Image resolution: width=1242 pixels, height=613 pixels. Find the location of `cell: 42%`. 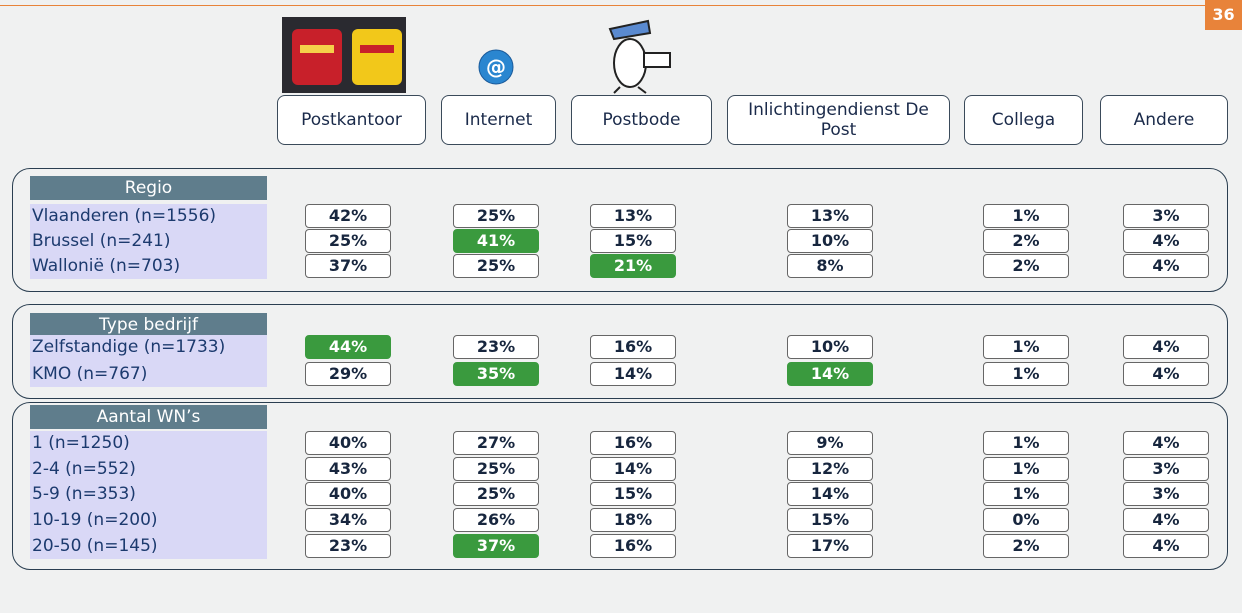

cell: 42% is located at coordinates (348, 216).